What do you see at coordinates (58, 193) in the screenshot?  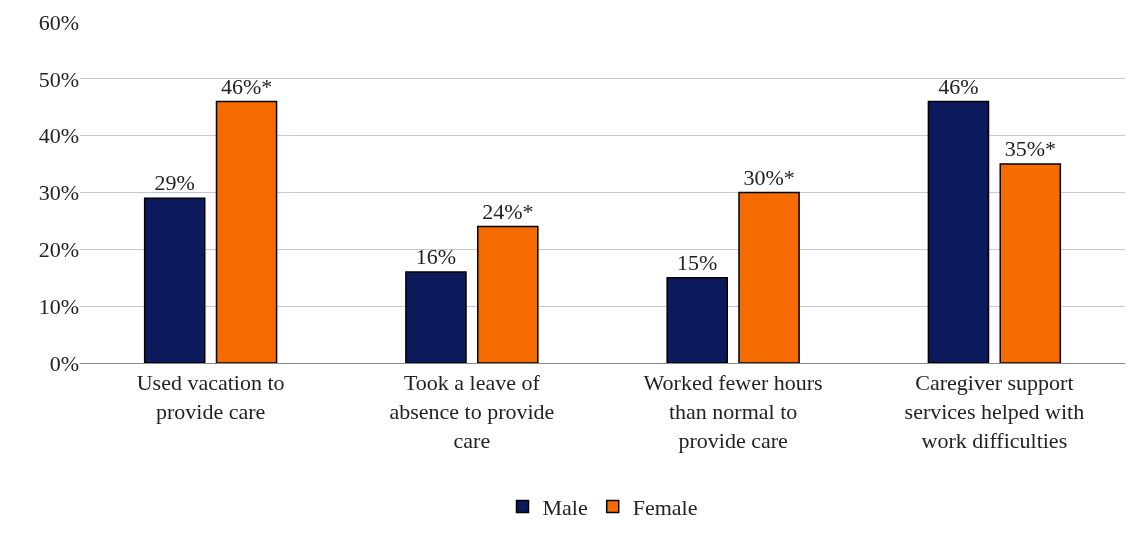 I see `y-tick-label: 30%` at bounding box center [58, 193].